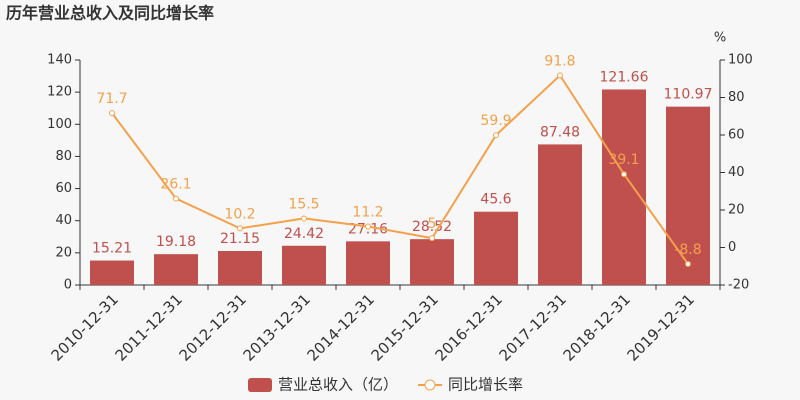 This screenshot has height=400, width=800. I want to click on y2-tick-label: -20, so click(738, 285).